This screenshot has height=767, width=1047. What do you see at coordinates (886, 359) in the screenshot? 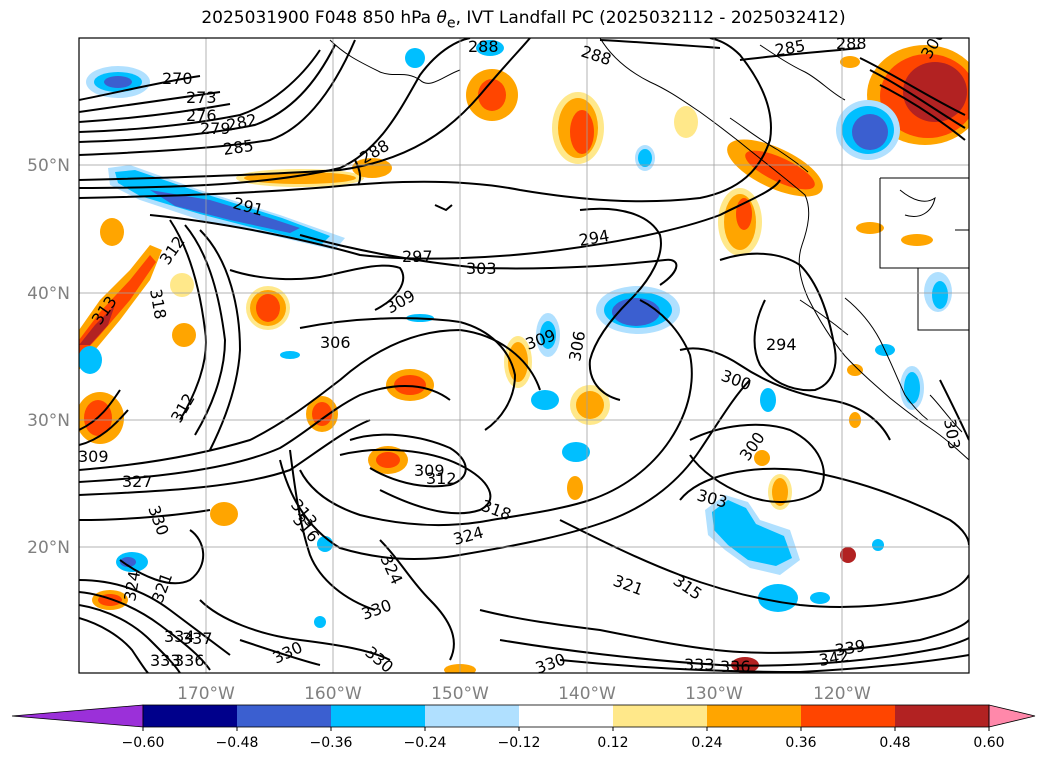
I see `coastline-baja` at bounding box center [886, 359].